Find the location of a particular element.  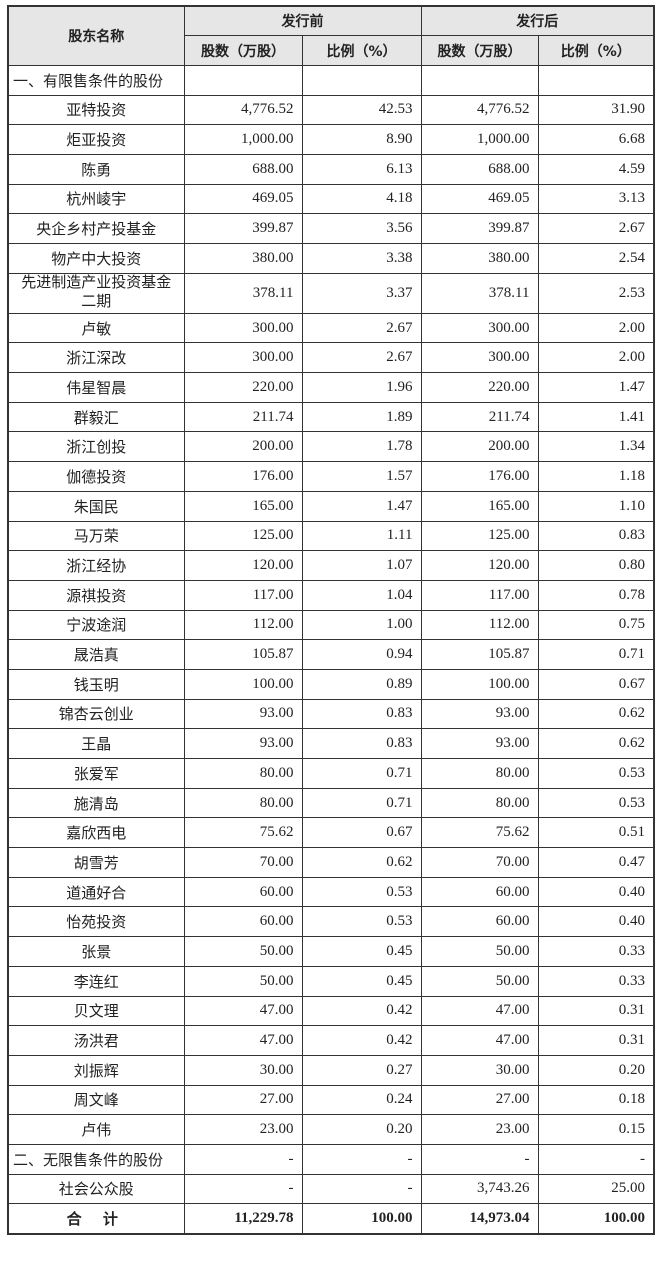

ratio-before: 0.62 is located at coordinates (361, 862).